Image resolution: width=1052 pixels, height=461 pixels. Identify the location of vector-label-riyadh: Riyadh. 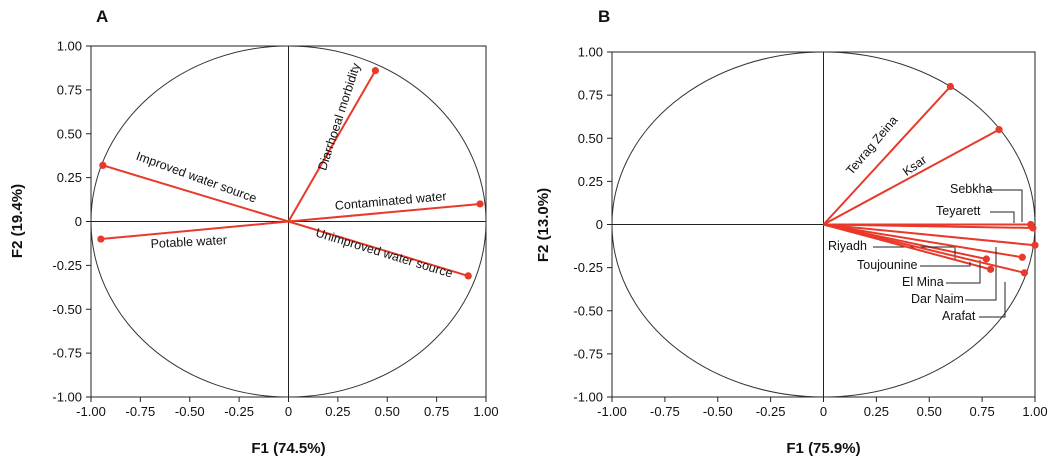
(847, 246).